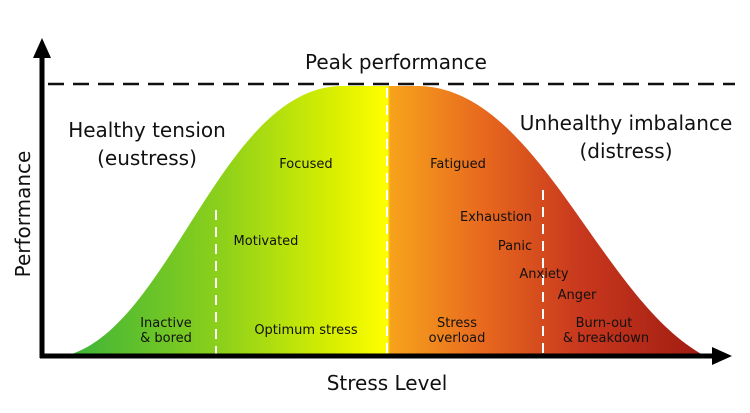 The height and width of the screenshot is (413, 750). I want to click on state-fatigued: Fatigued, so click(458, 164).